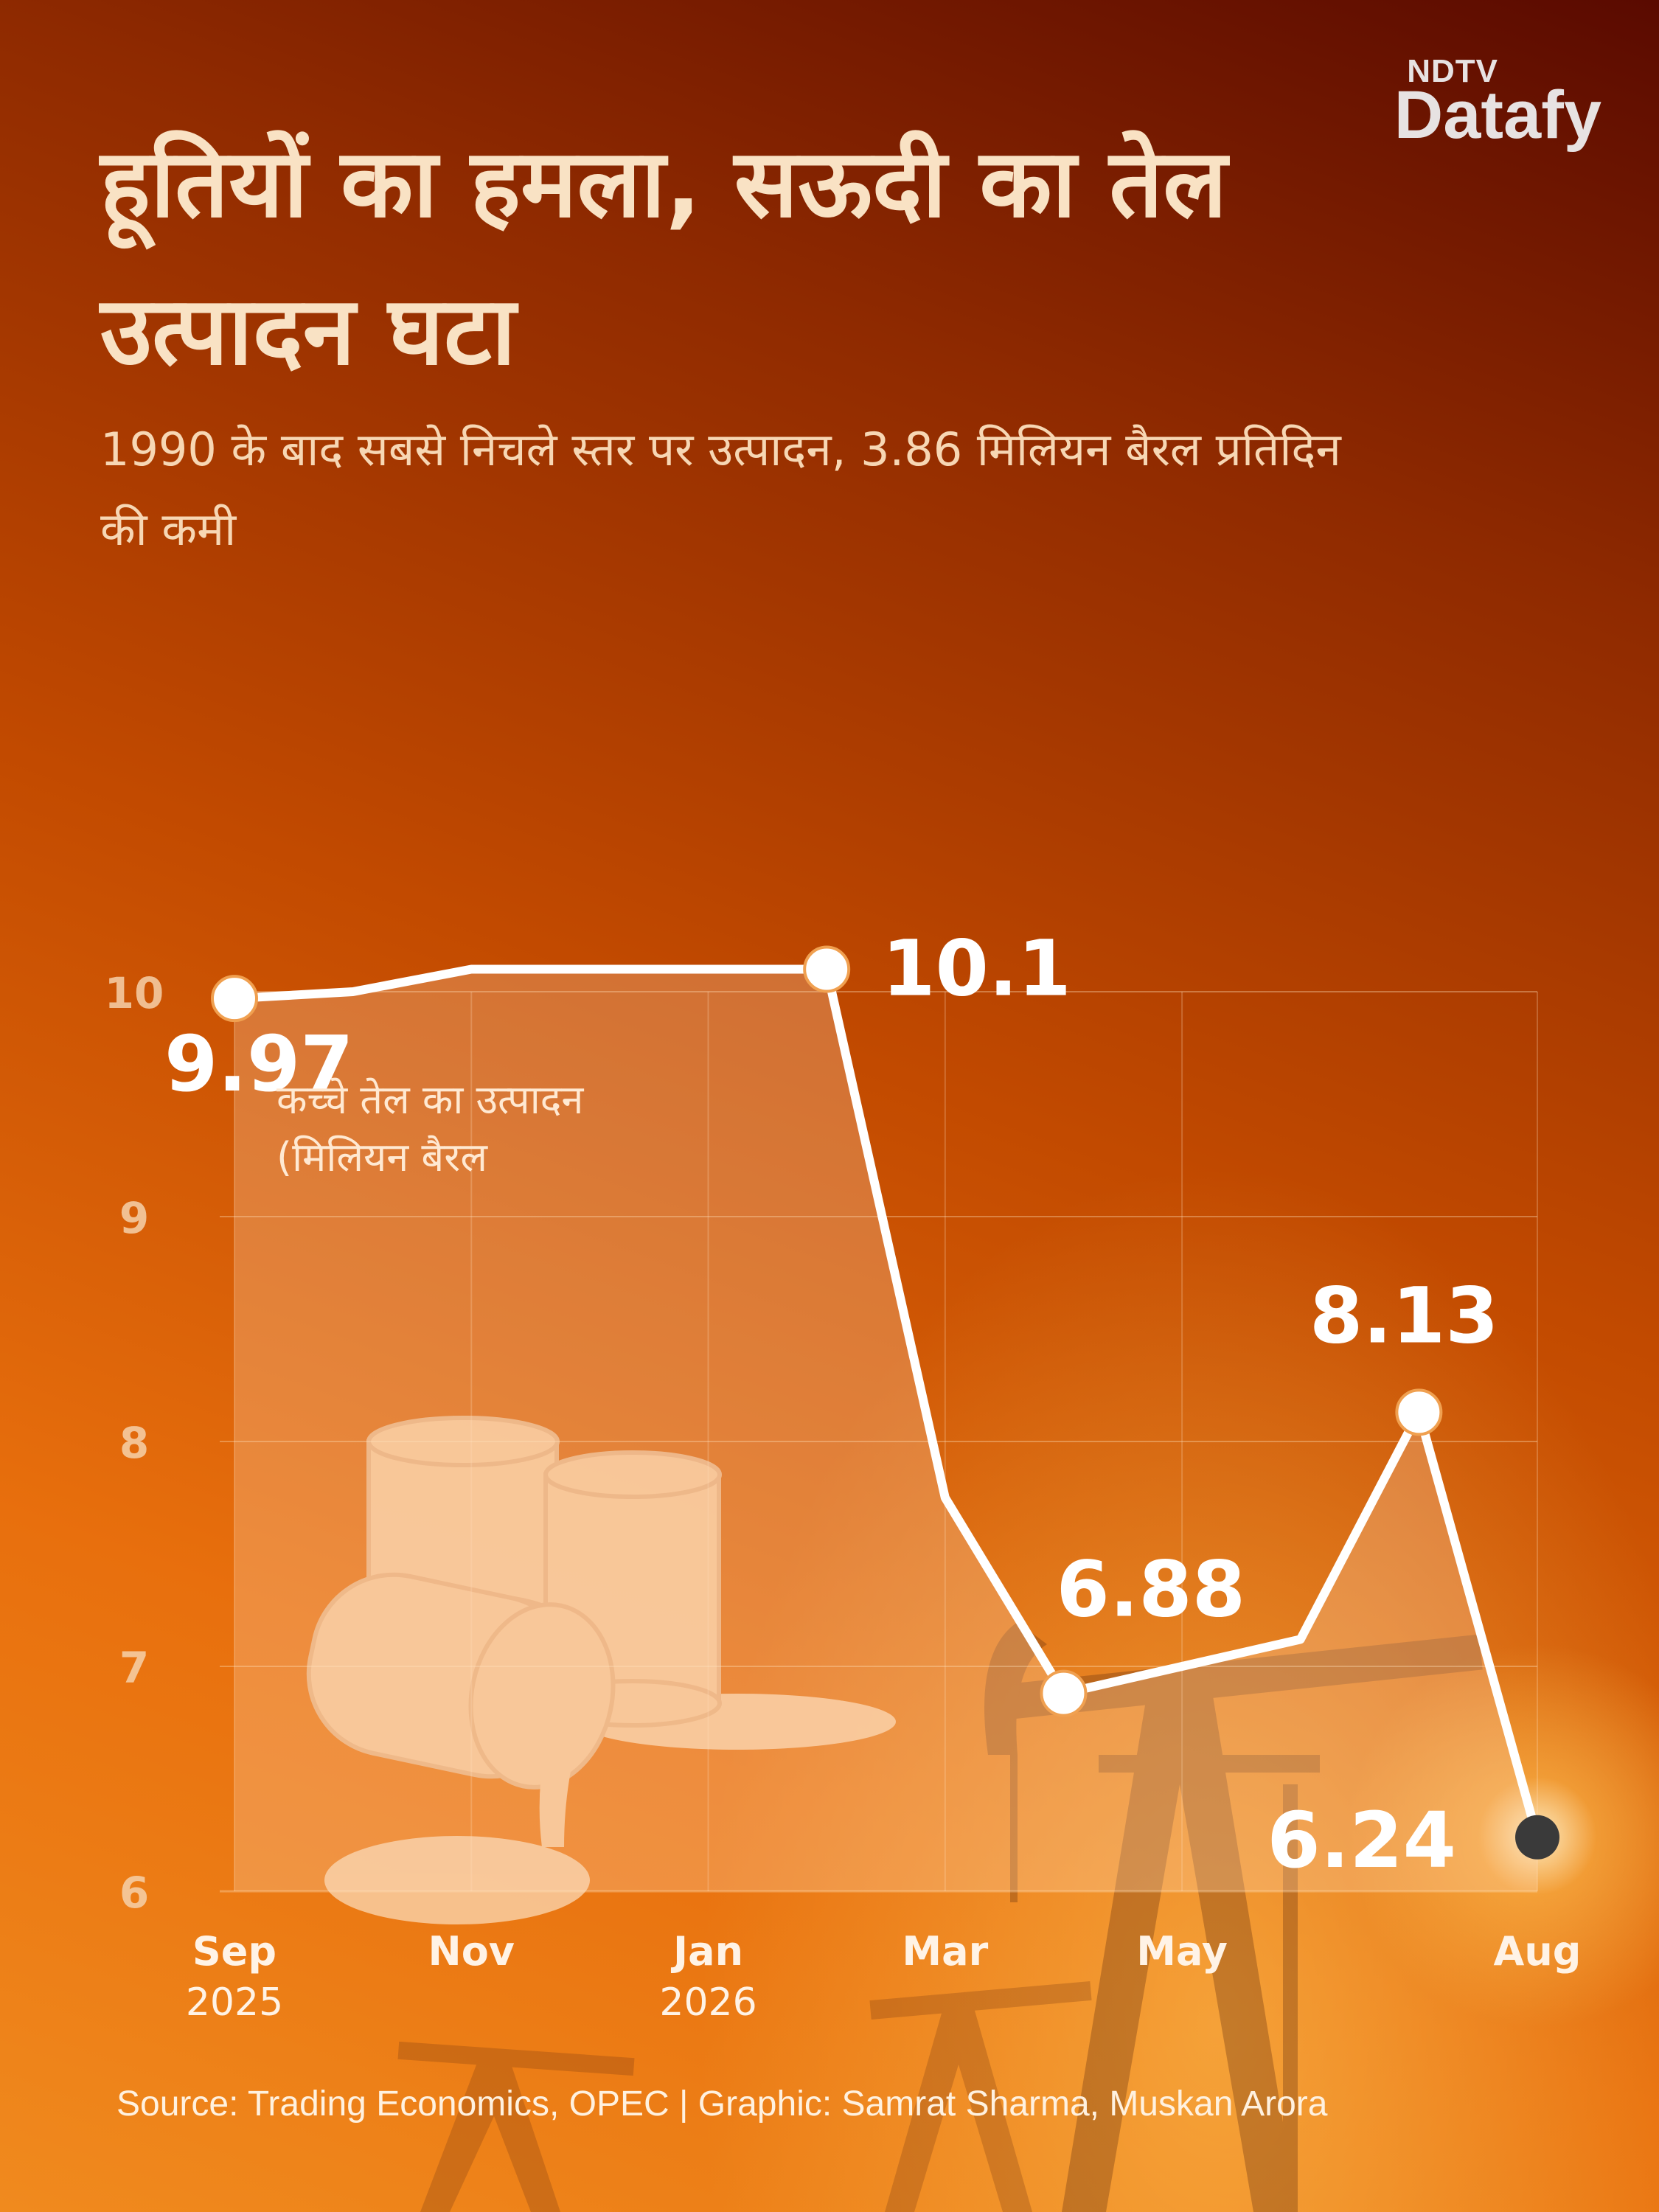  Describe the element at coordinates (827, 969) in the screenshot. I see `data-point-10.1` at that location.